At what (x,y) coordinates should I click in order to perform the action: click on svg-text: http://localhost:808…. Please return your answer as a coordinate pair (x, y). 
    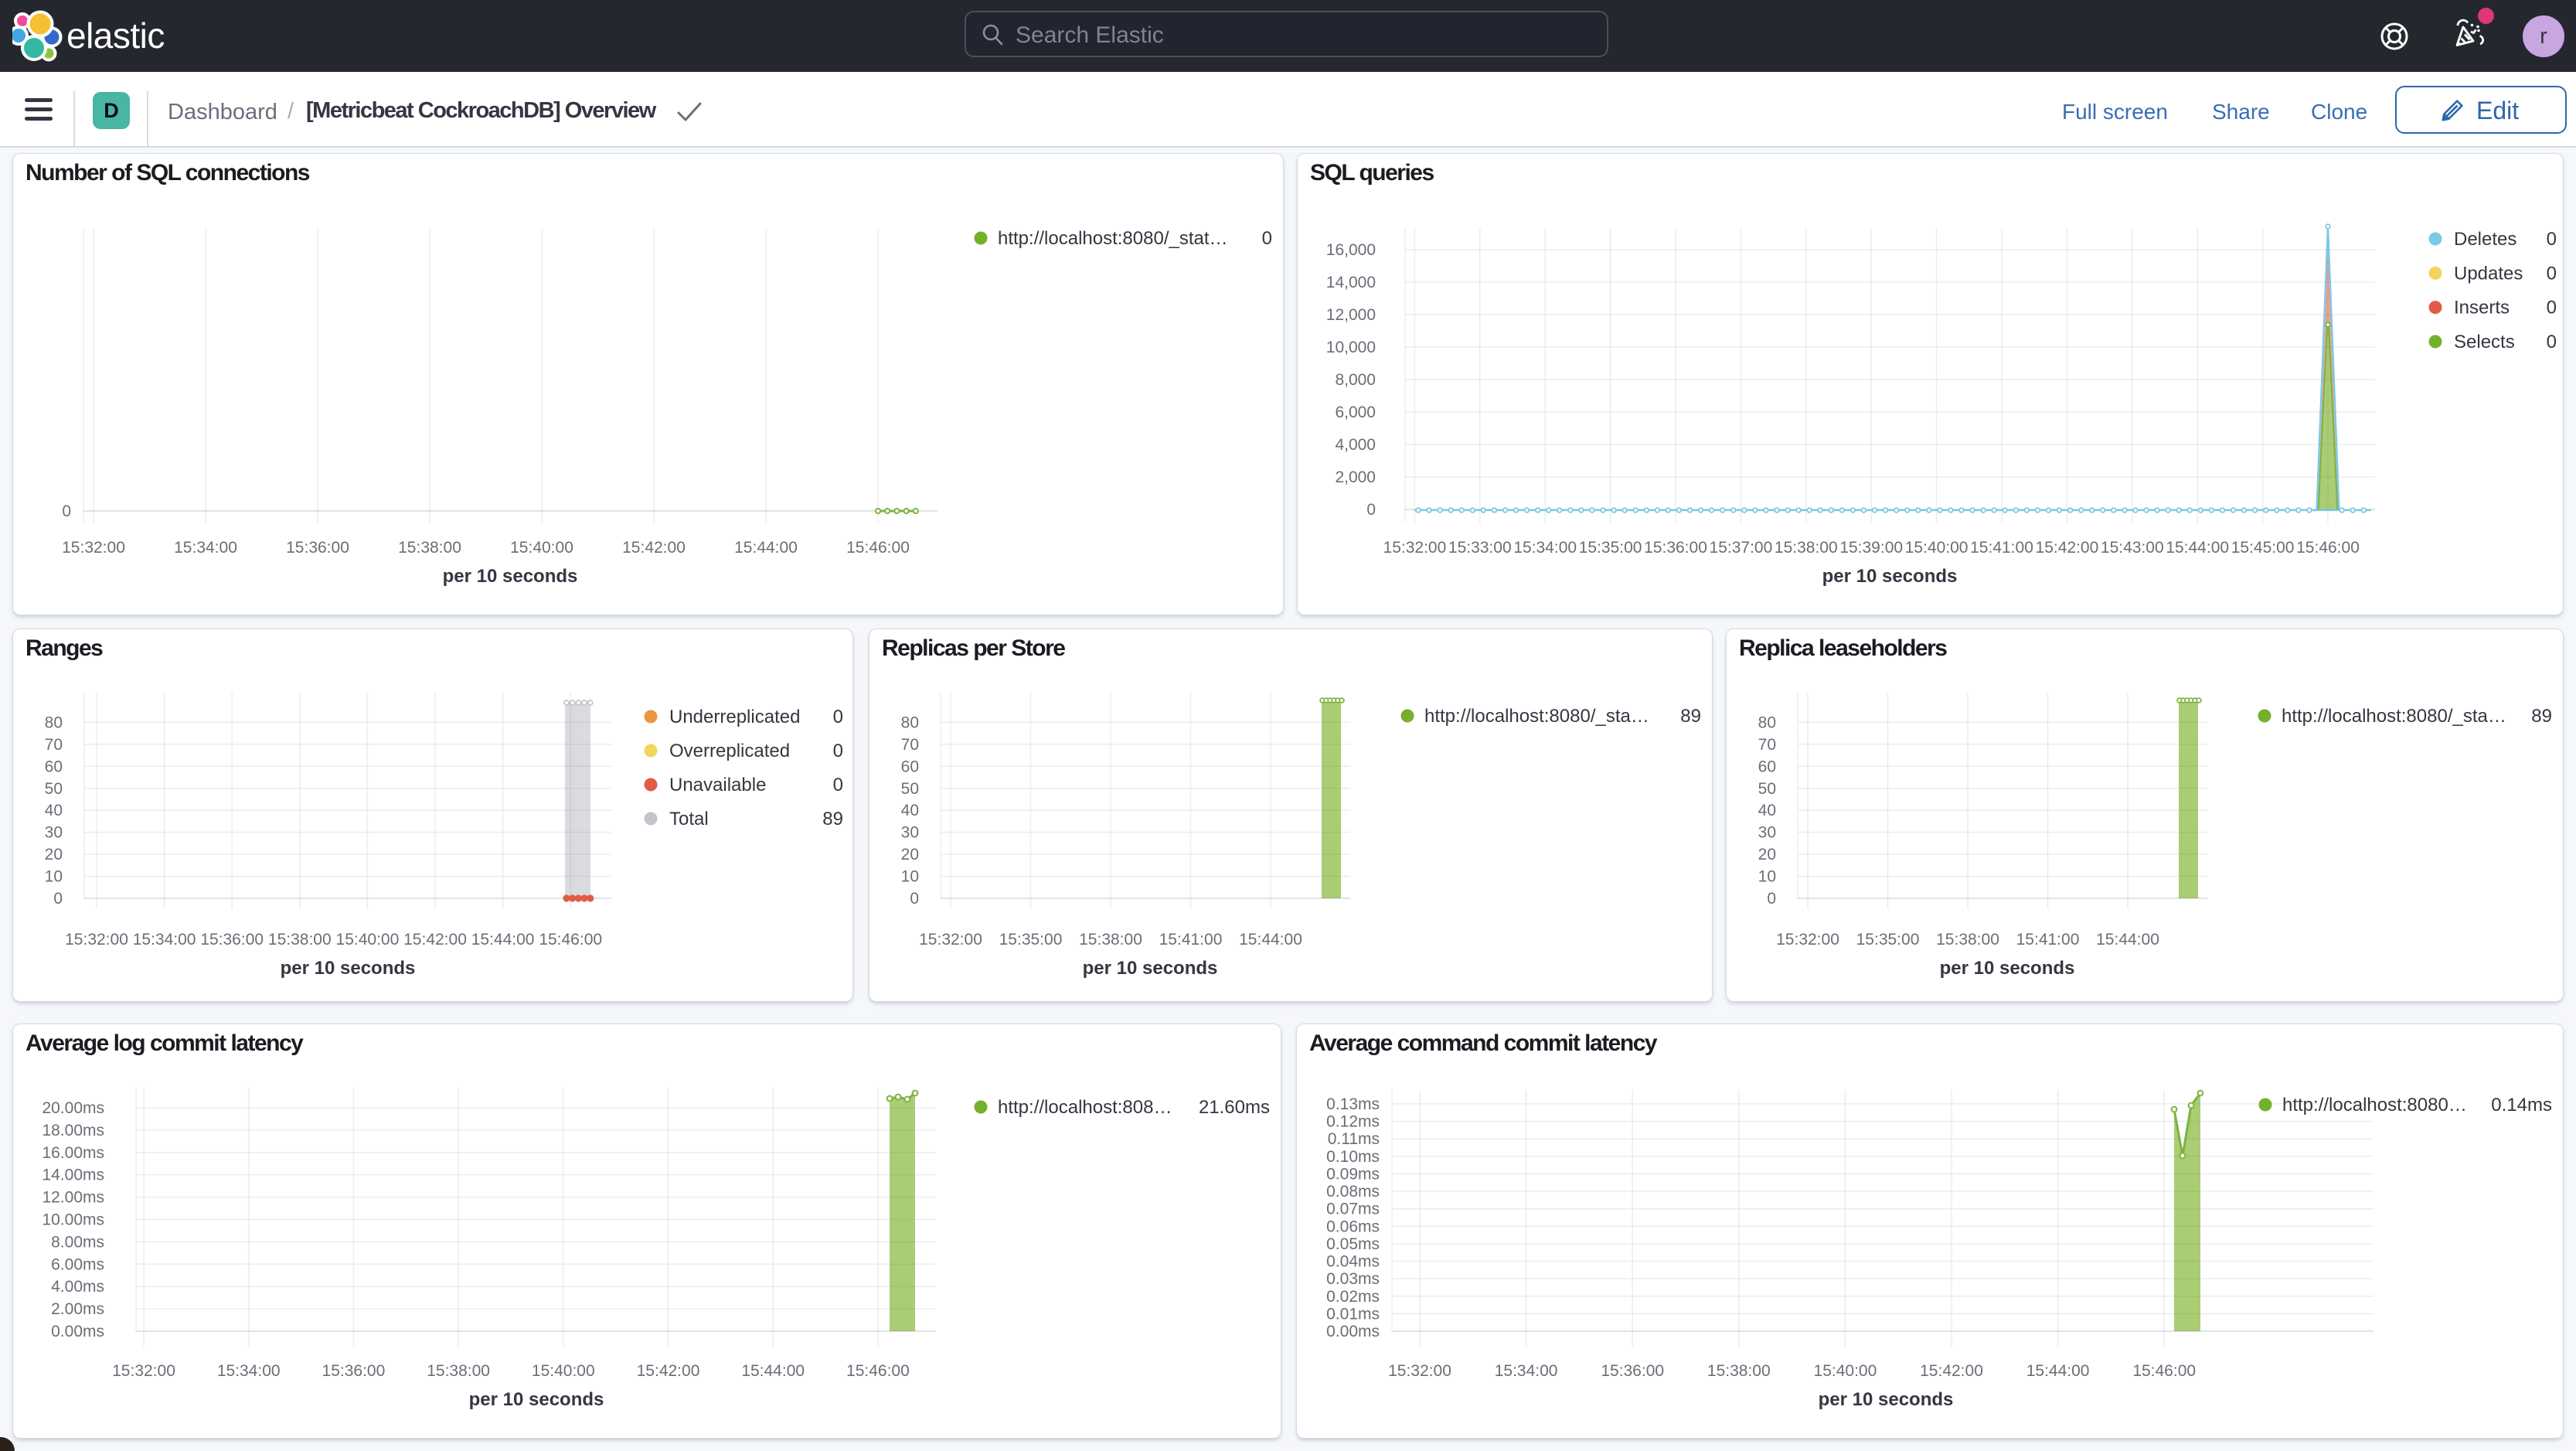
    Looking at the image, I should click on (1085, 1107).